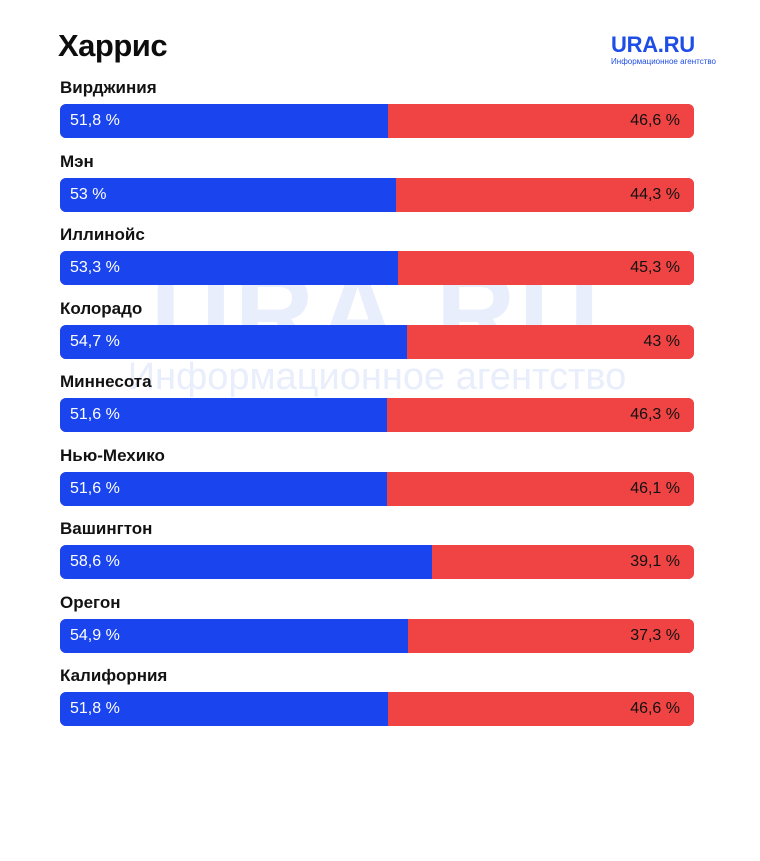 This screenshot has height=861, width=760. I want to click on data-label-blue: 54,9 %, so click(95, 635).